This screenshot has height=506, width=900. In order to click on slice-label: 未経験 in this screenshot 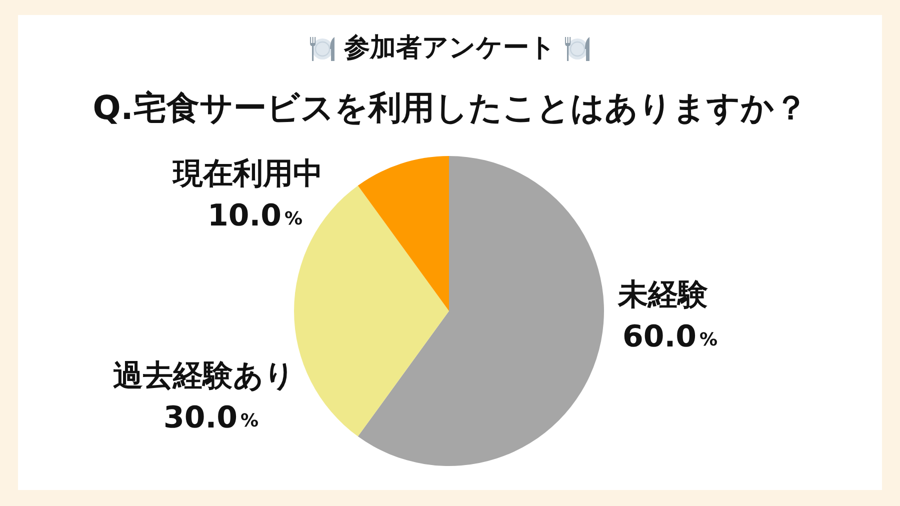, I will do `click(662, 295)`.